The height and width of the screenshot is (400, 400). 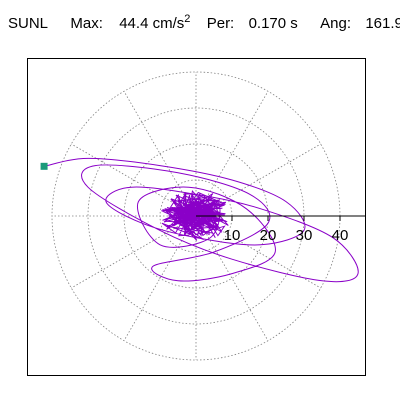 I want to click on max-value: 44.4 cm/s, so click(x=152, y=23).